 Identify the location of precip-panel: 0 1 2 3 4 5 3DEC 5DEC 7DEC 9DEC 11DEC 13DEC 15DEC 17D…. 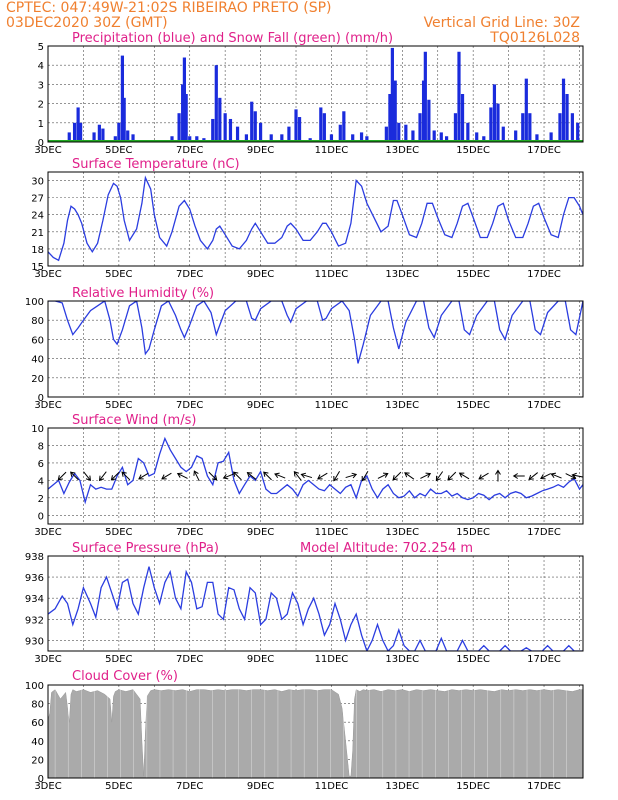
(309, 93).